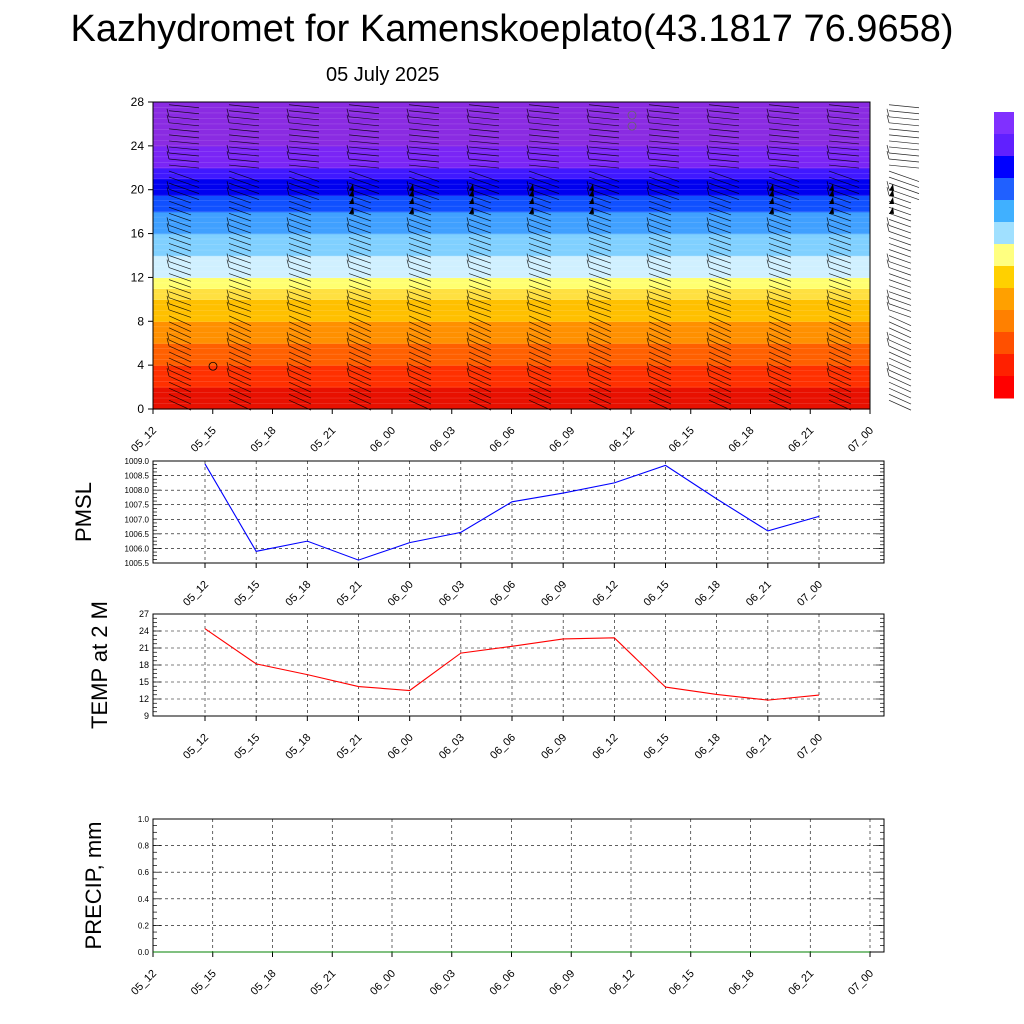 This screenshot has width=1024, height=1024. What do you see at coordinates (861, 983) in the screenshot?
I see `x-tick-label: 07_00` at bounding box center [861, 983].